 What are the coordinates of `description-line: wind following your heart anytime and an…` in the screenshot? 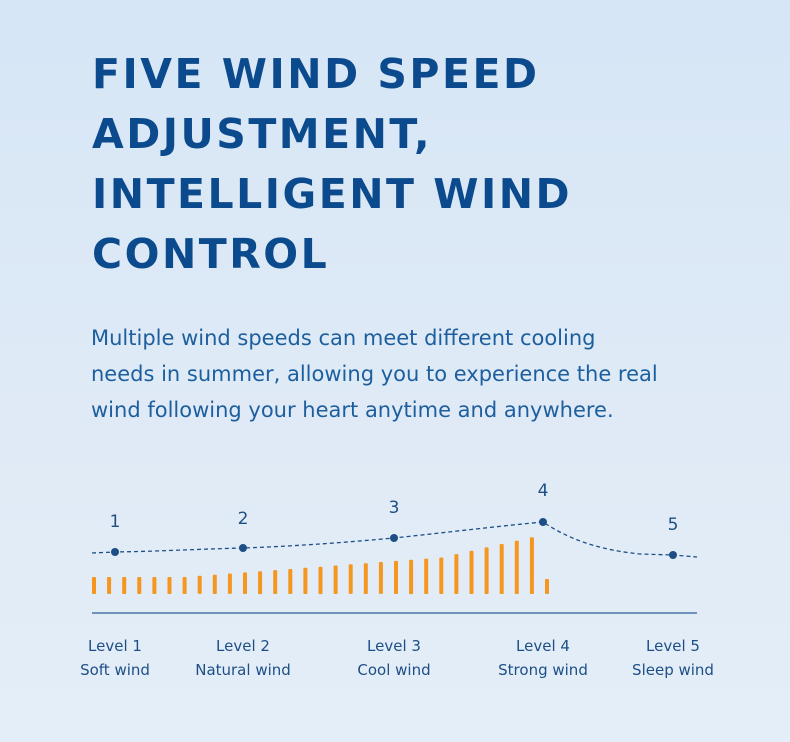 It's located at (352, 410).